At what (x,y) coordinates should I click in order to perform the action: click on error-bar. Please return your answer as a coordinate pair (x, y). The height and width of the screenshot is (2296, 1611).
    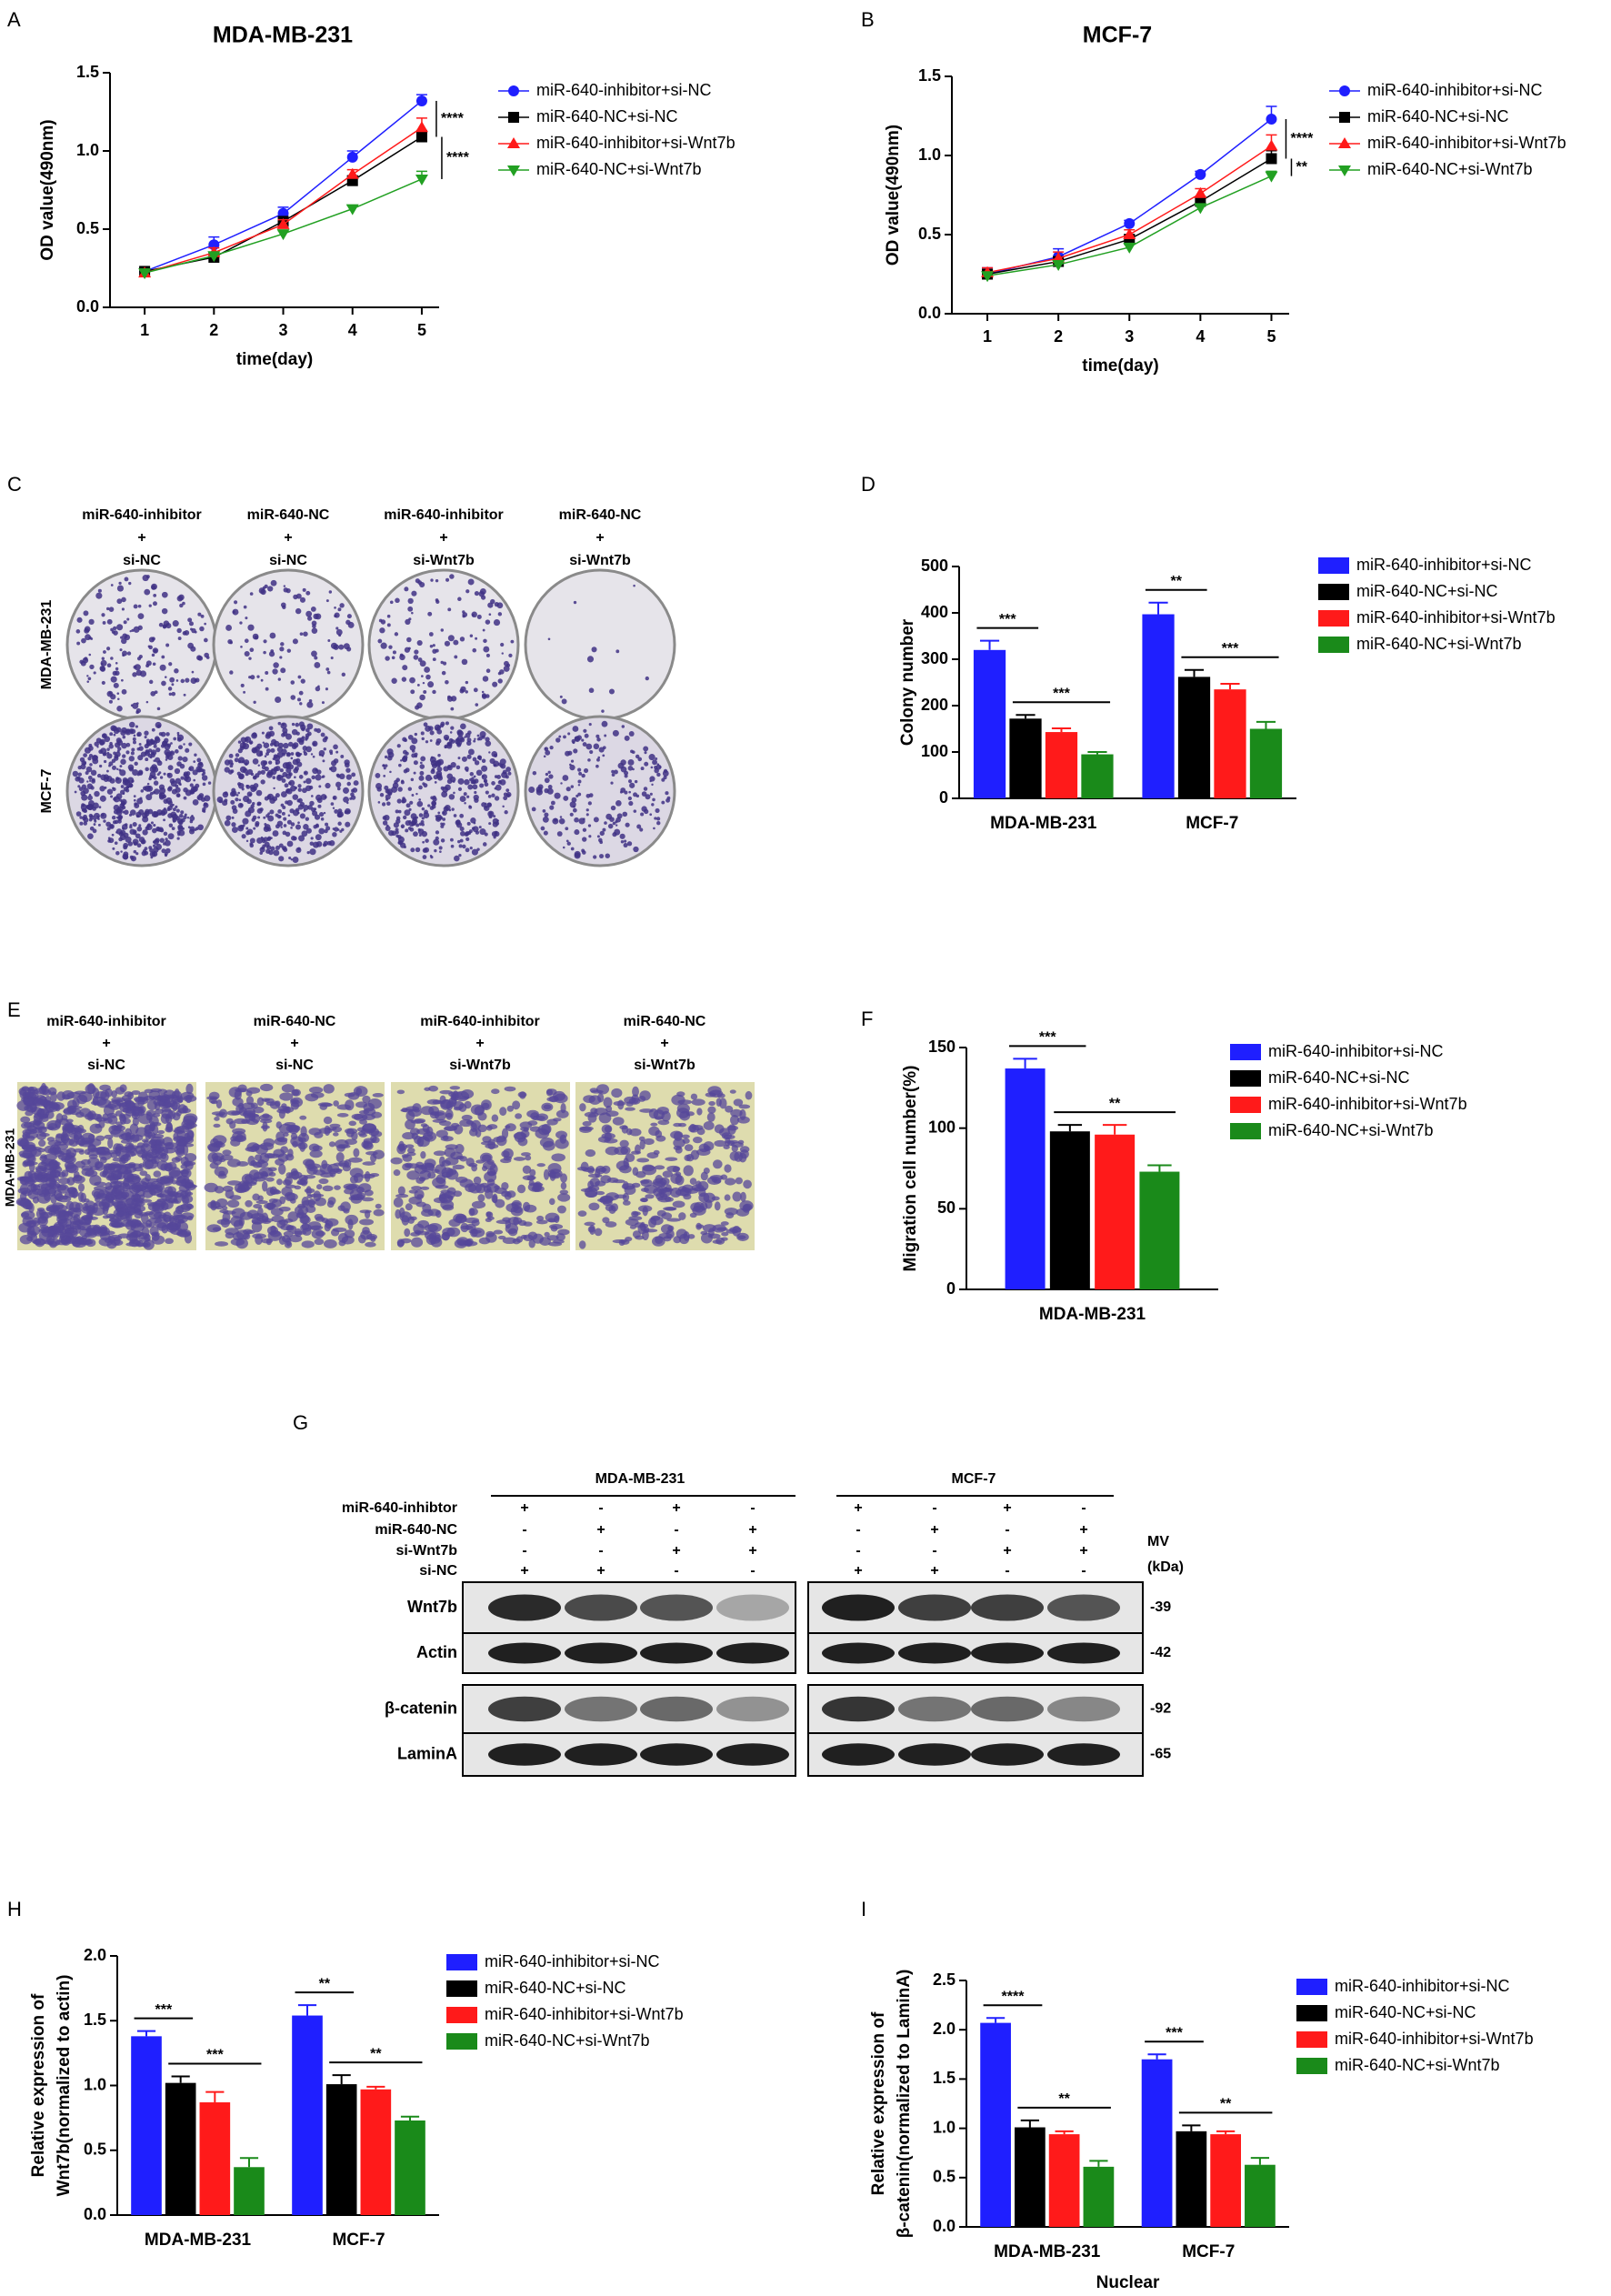
    Looking at the image, I should click on (215, 2096).